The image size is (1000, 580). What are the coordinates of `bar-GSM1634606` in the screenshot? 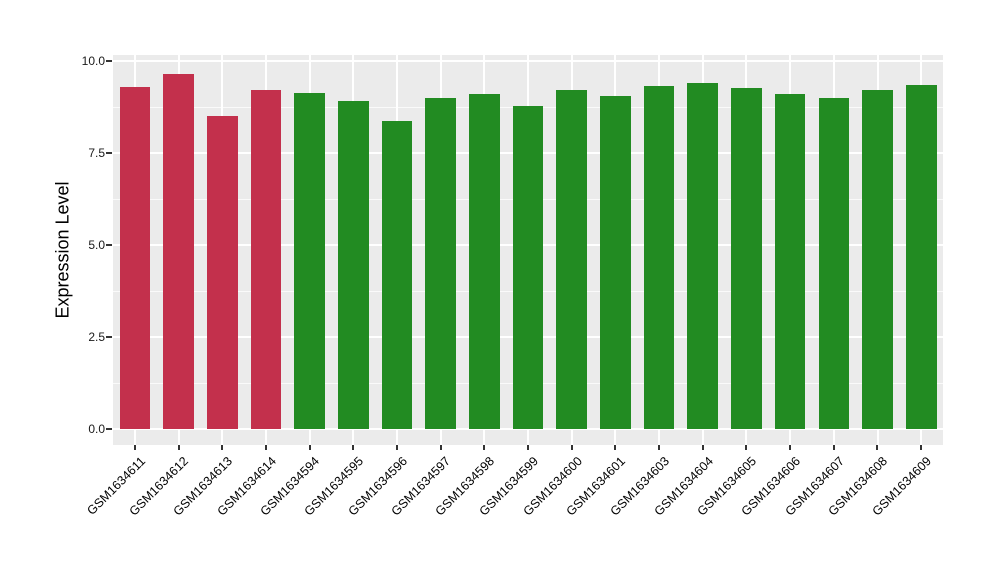 It's located at (790, 261).